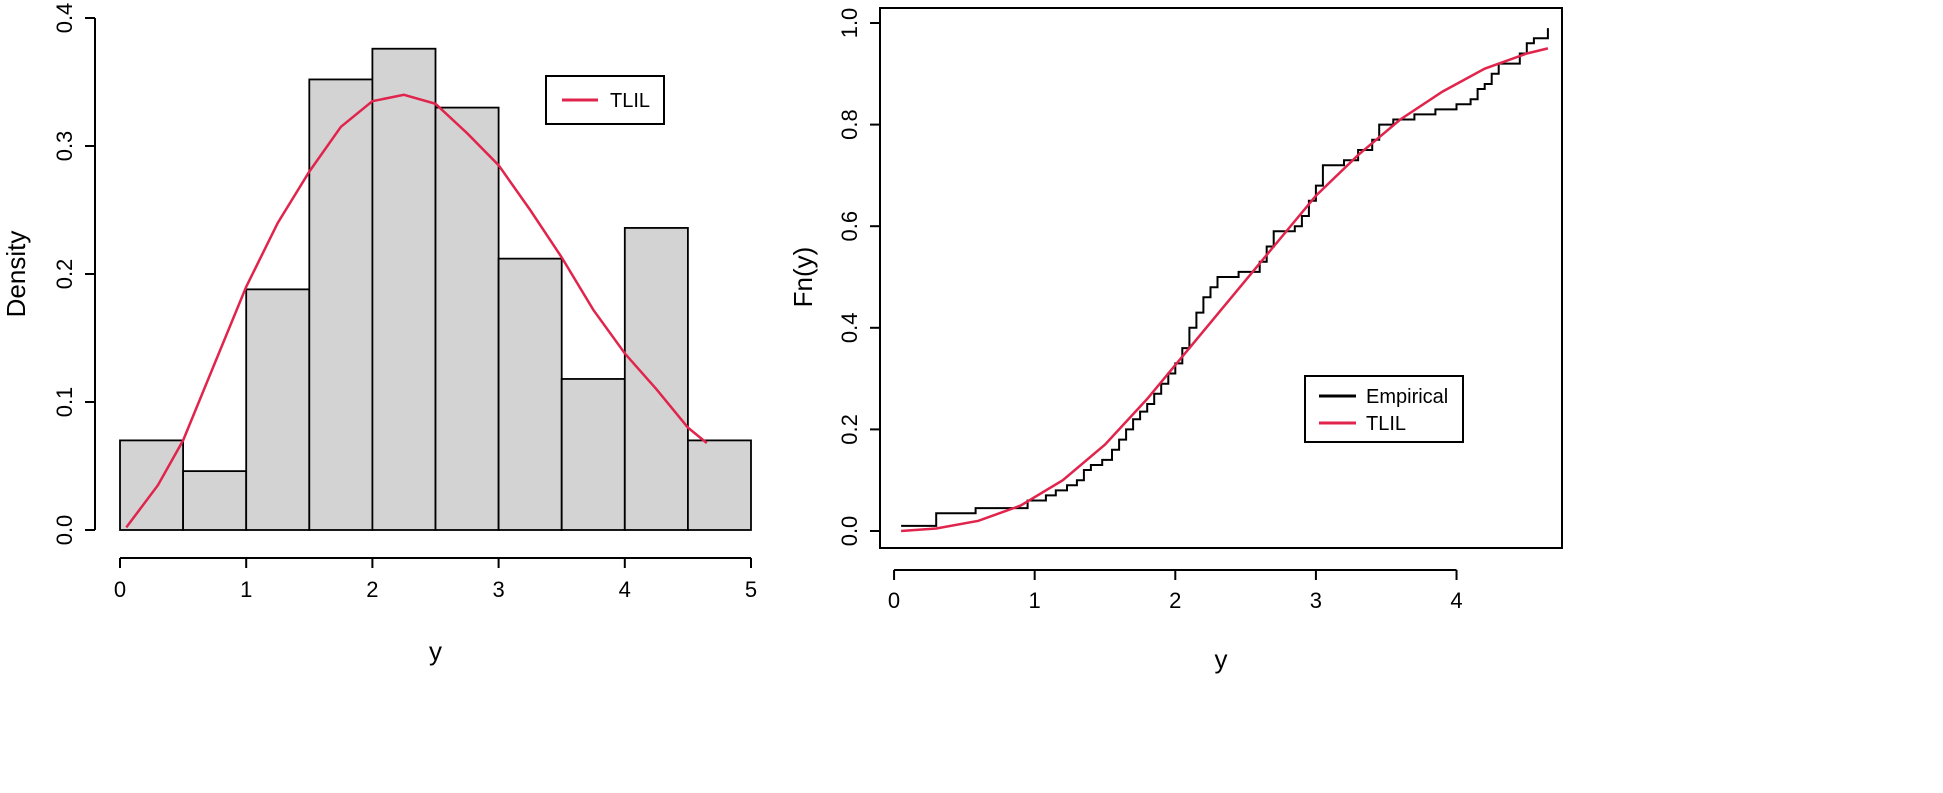  I want to click on y-axis-title: Fn(y), so click(803, 277).